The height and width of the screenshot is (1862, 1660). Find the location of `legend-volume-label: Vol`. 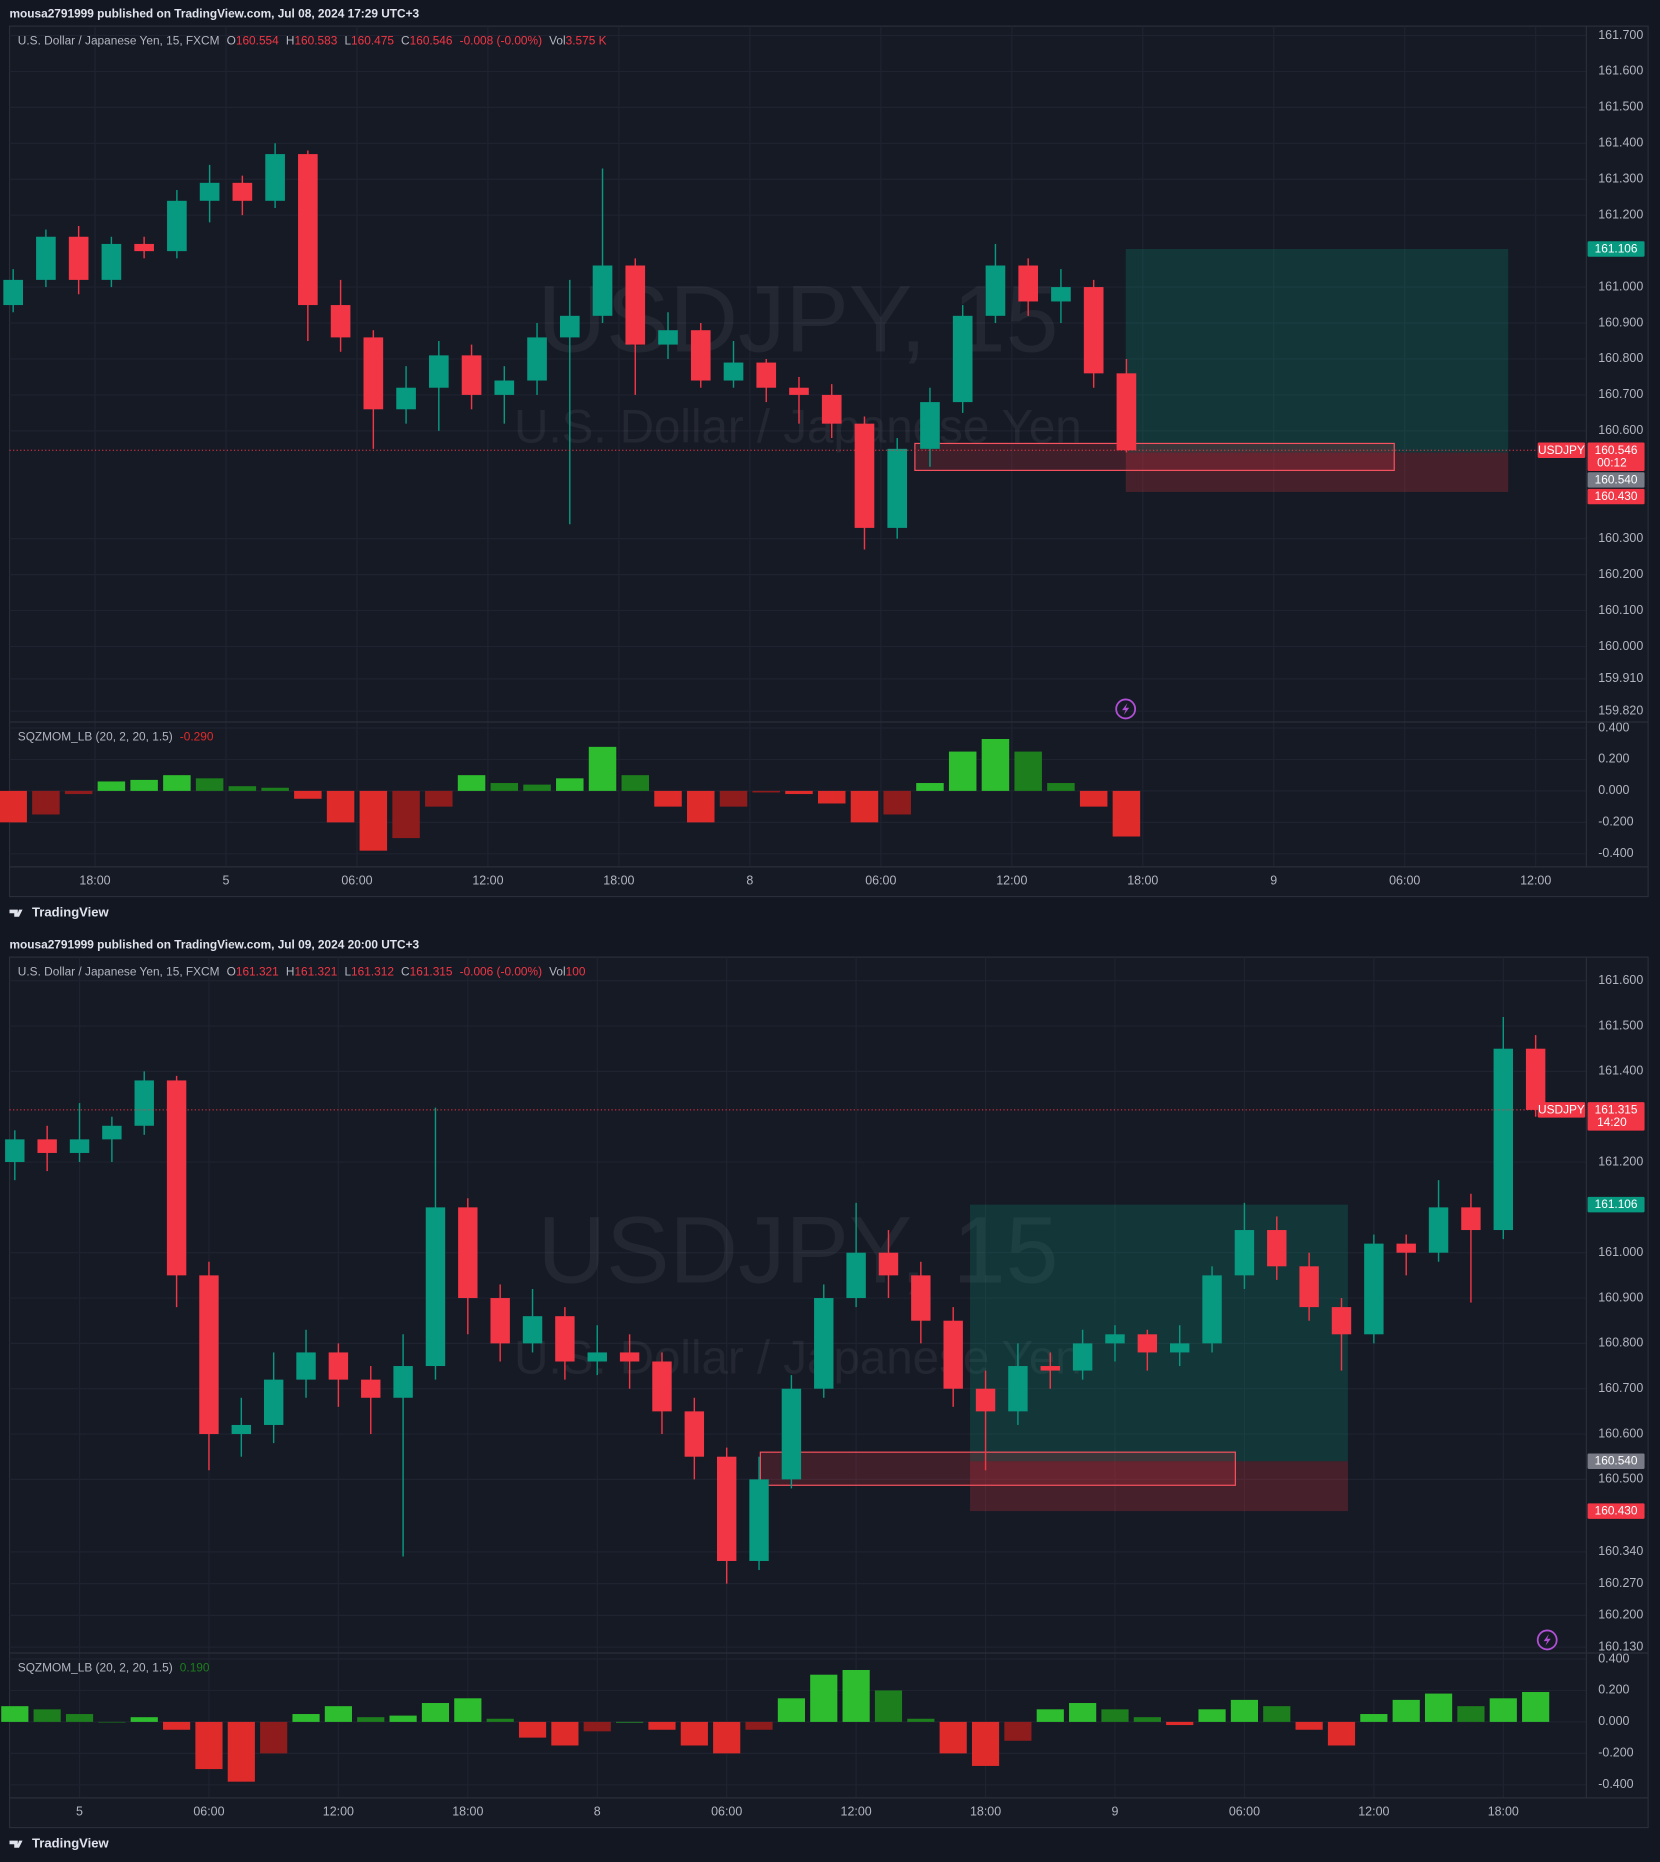

legend-volume-label: Vol is located at coordinates (557, 972).